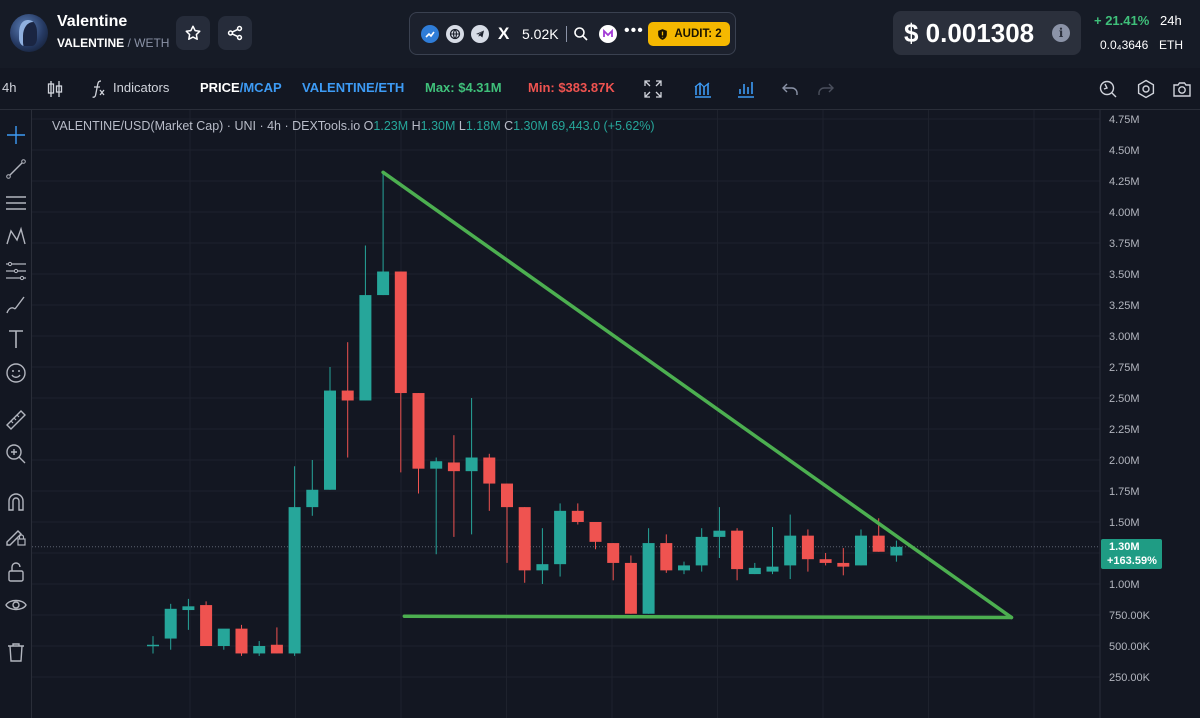 The width and height of the screenshot is (1200, 718). Describe the element at coordinates (16, 420) in the screenshot. I see `ruler-icon` at that location.